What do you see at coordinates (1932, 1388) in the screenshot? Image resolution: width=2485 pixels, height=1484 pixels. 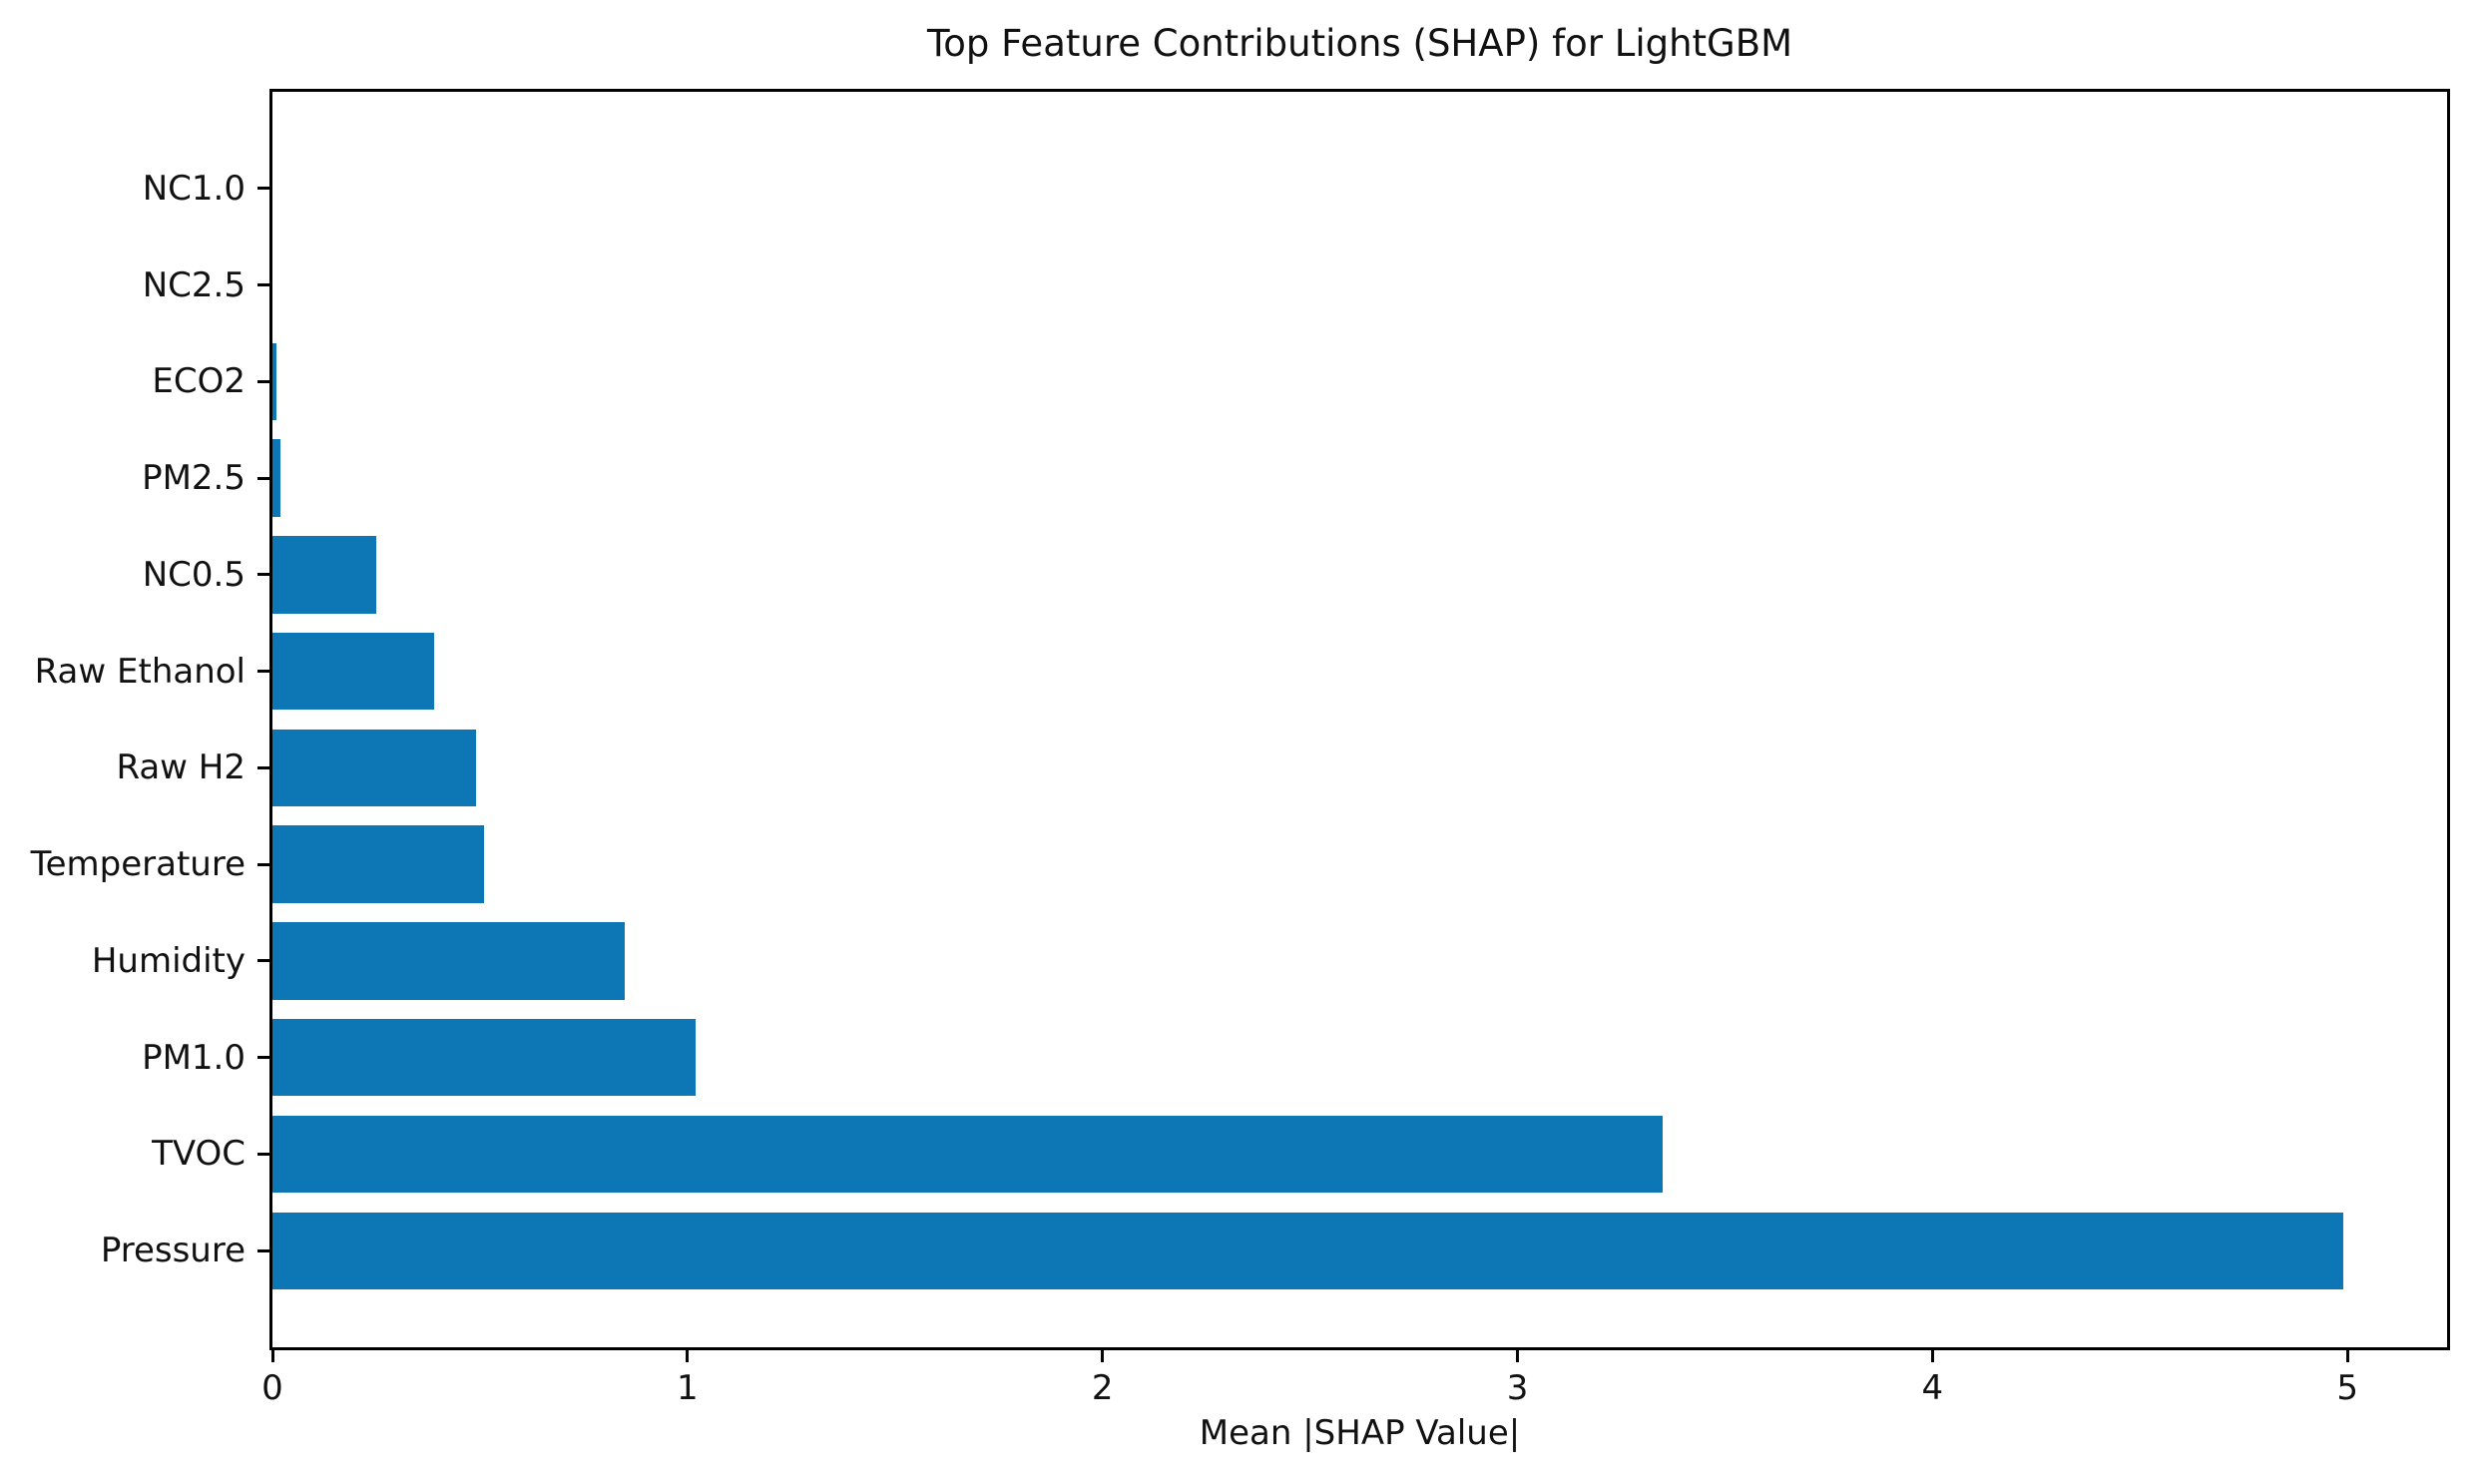 I see `x-tick-label-4: 4` at bounding box center [1932, 1388].